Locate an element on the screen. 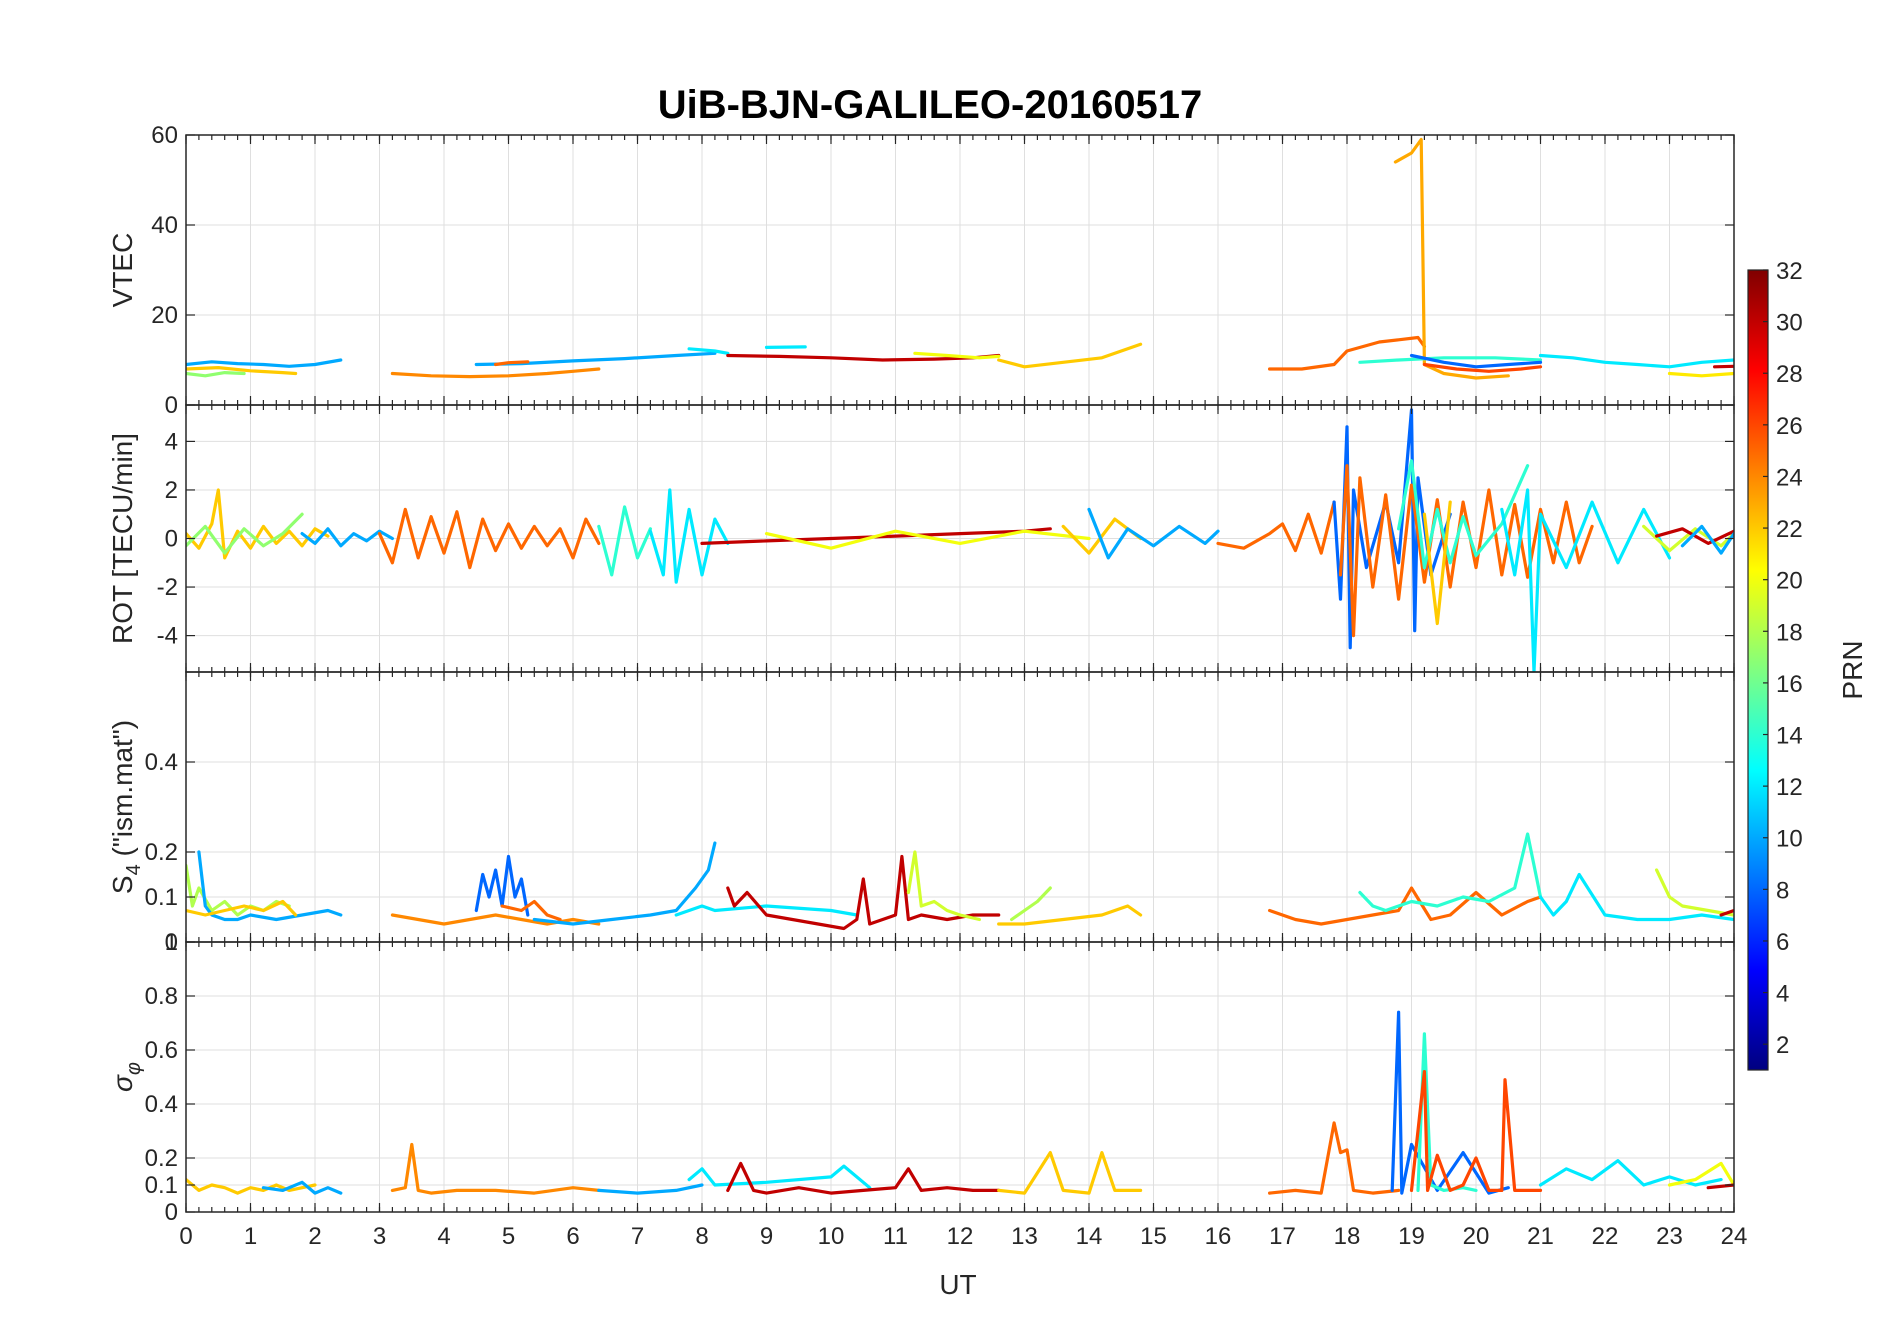  sigma-y-tick-label: 0.8 is located at coordinates (161, 996).